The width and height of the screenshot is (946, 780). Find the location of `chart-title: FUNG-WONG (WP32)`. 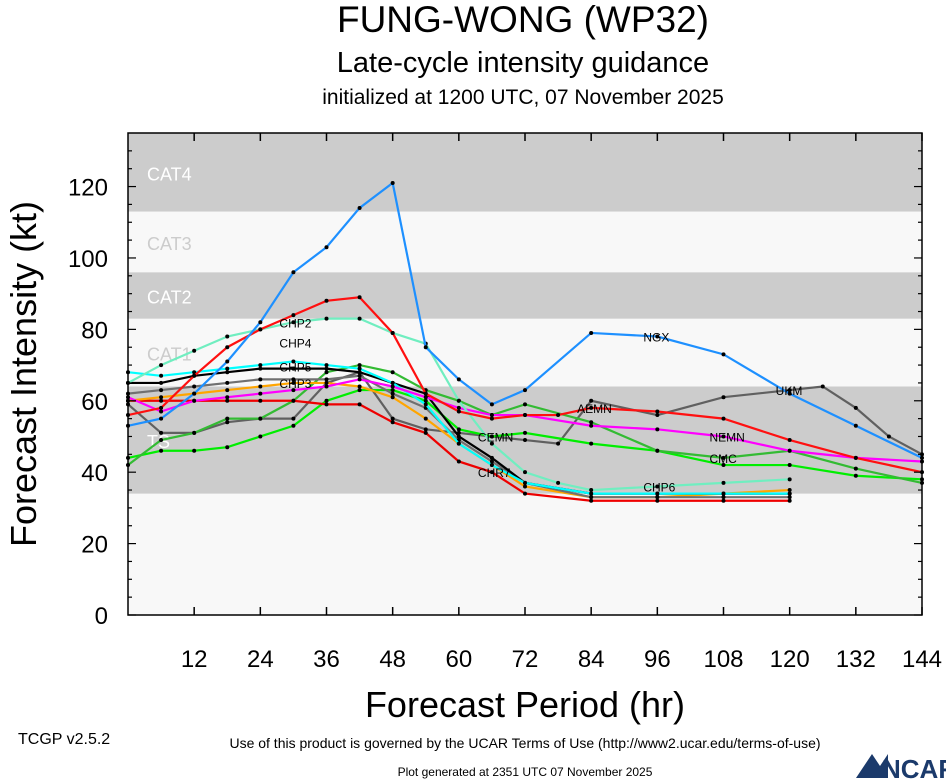

chart-title: FUNG-WONG (WP32) is located at coordinates (523, 20).